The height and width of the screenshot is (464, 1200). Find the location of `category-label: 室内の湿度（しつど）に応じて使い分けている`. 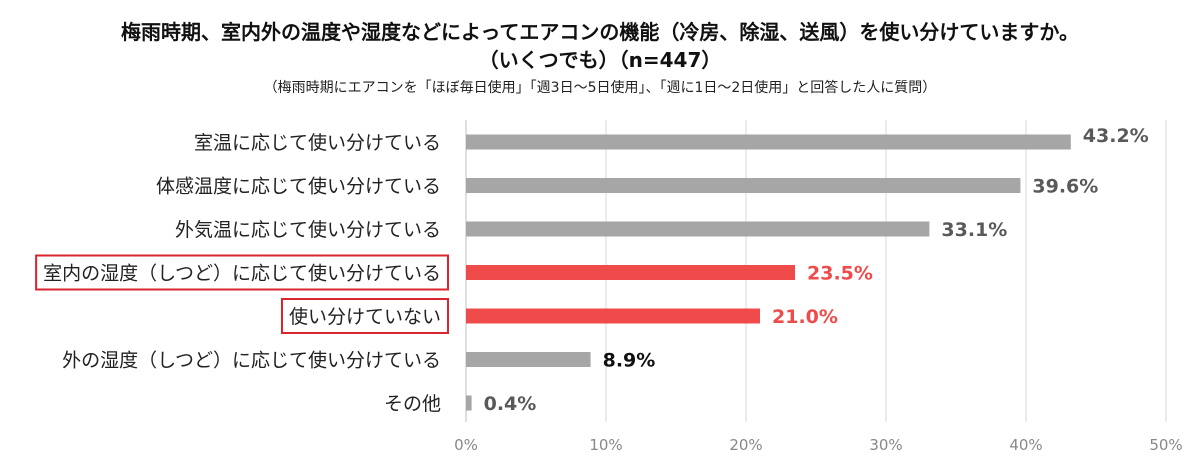

category-label: 室内の湿度（しつど）に応じて使い分けている is located at coordinates (242, 274).